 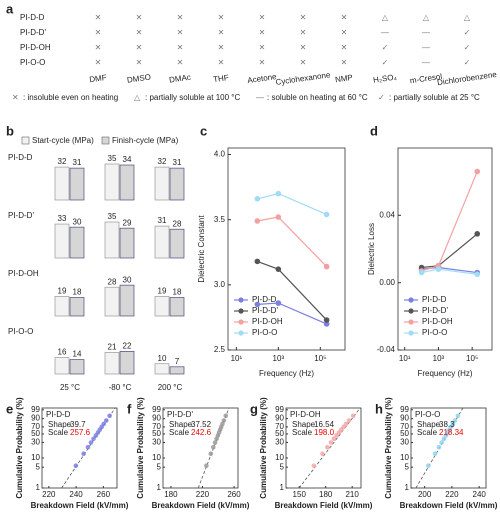 What do you see at coordinates (286, 249) in the screenshot?
I see `plot-frame` at bounding box center [286, 249].